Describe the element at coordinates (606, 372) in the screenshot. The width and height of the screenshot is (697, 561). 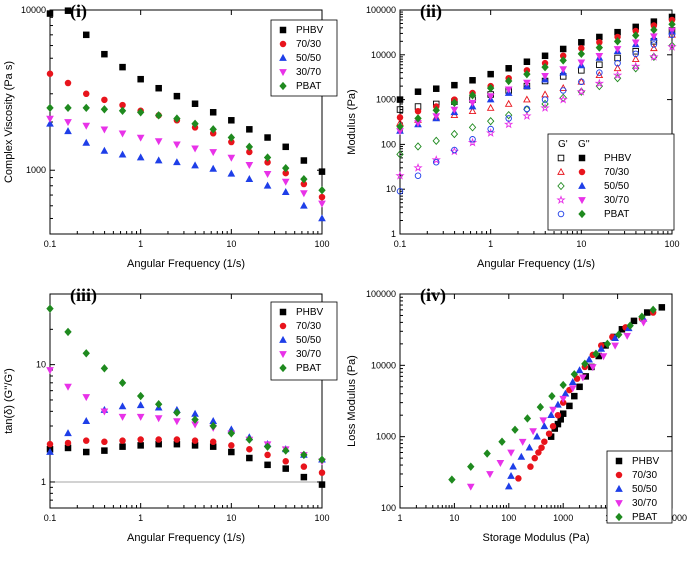
I see `series-phbv` at that location.